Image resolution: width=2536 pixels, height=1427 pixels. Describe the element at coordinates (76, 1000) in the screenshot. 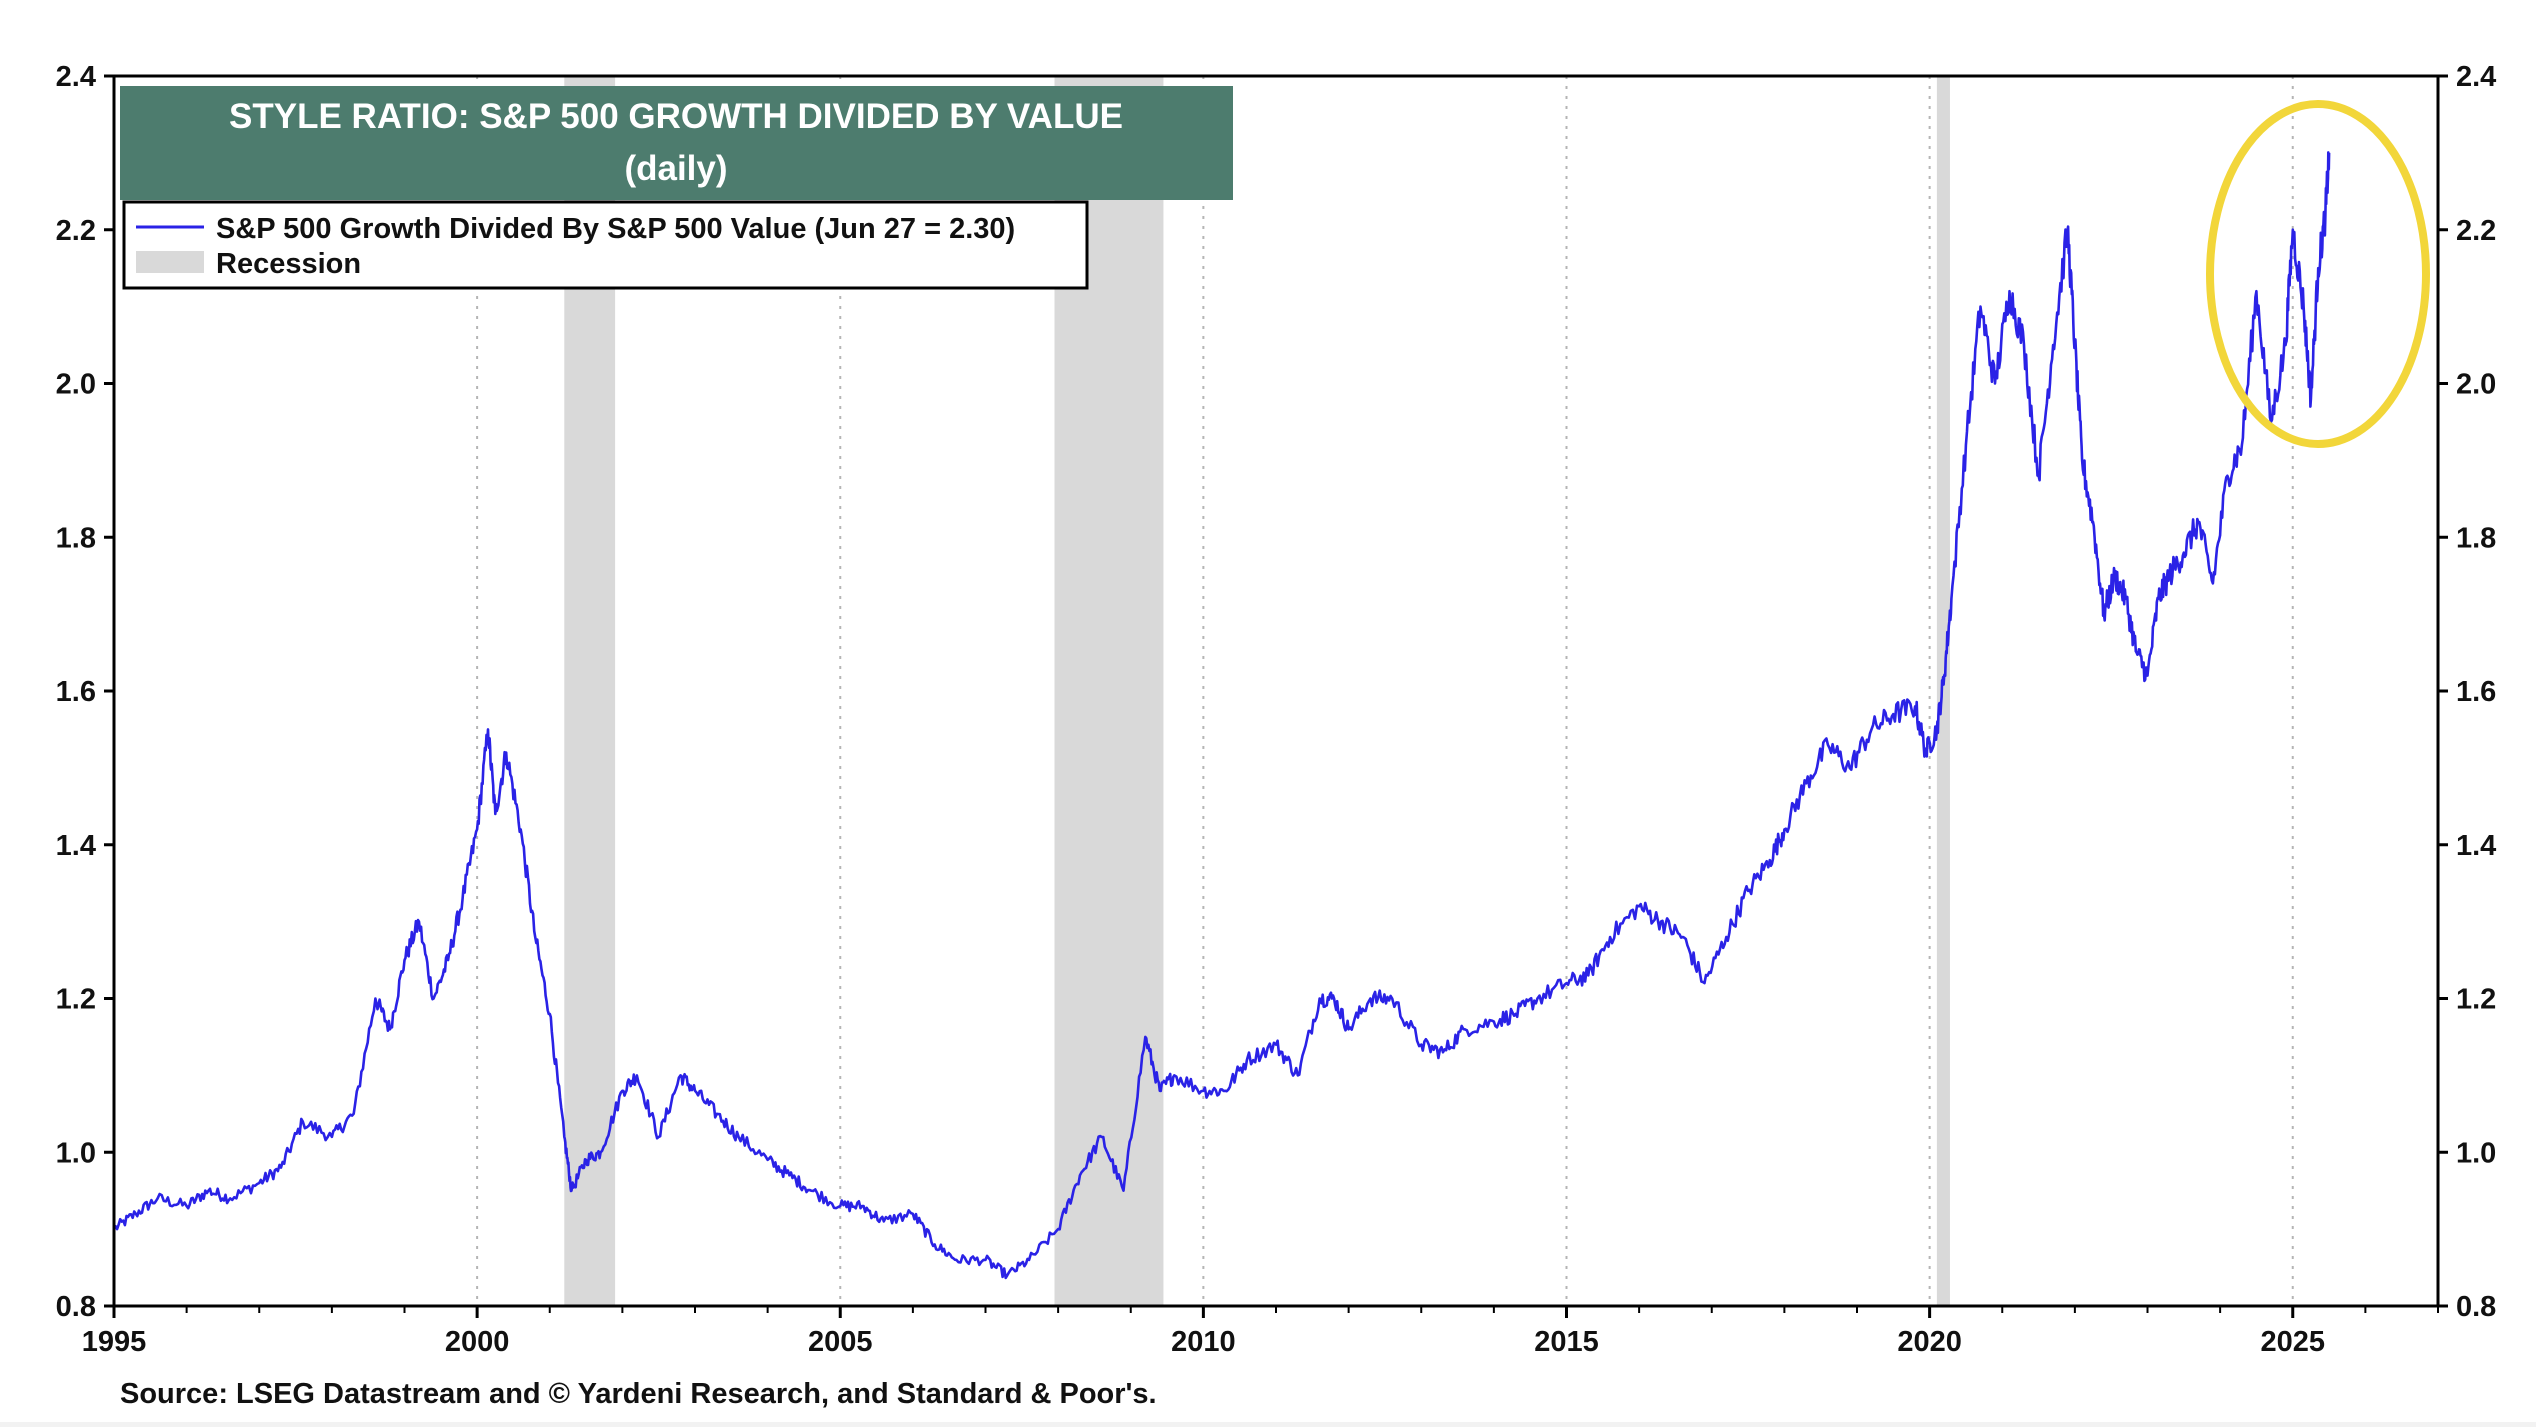

I see `y-tick-label-left-1.2: 1.2` at that location.